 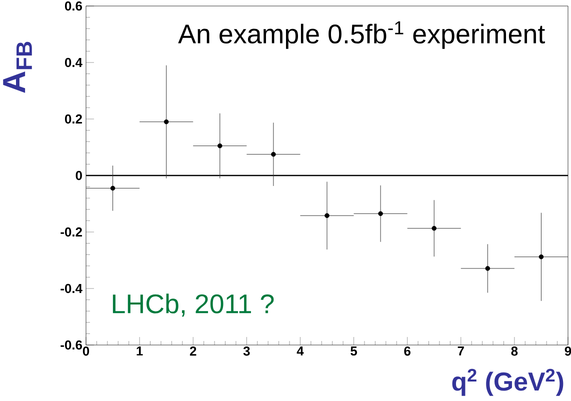 What do you see at coordinates (79, 175) in the screenshot?
I see `y-tick-label: 0` at bounding box center [79, 175].